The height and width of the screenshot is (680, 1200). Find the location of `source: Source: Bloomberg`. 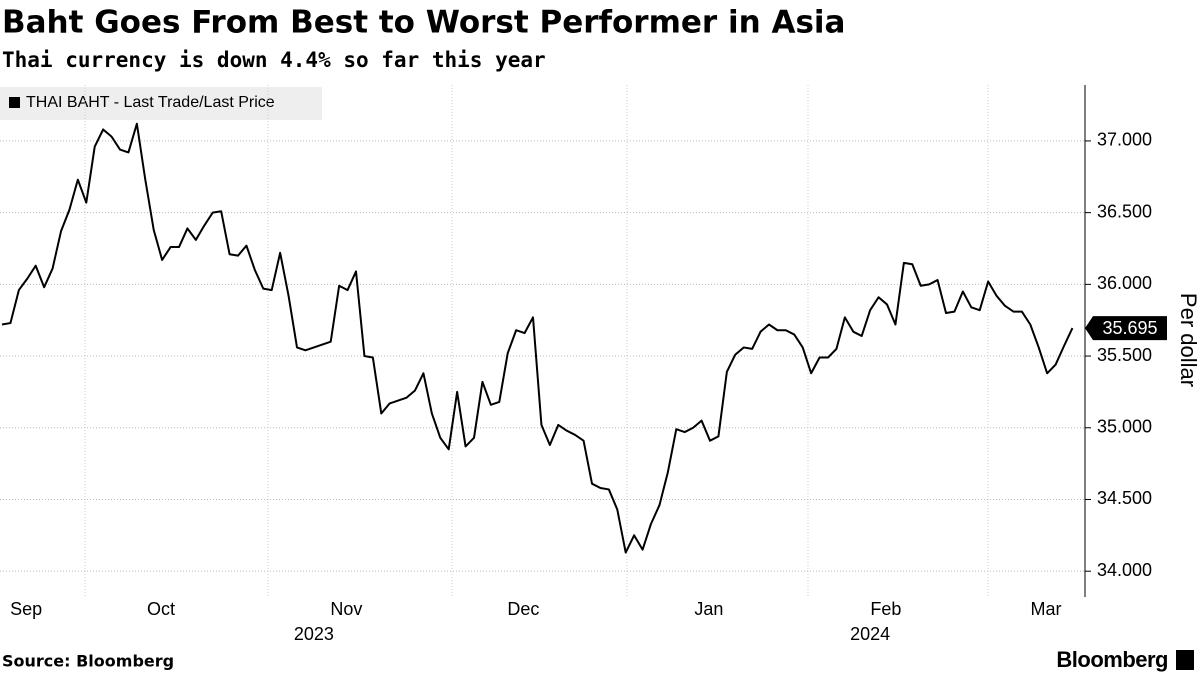

source: Source: Bloomberg is located at coordinates (88, 661).